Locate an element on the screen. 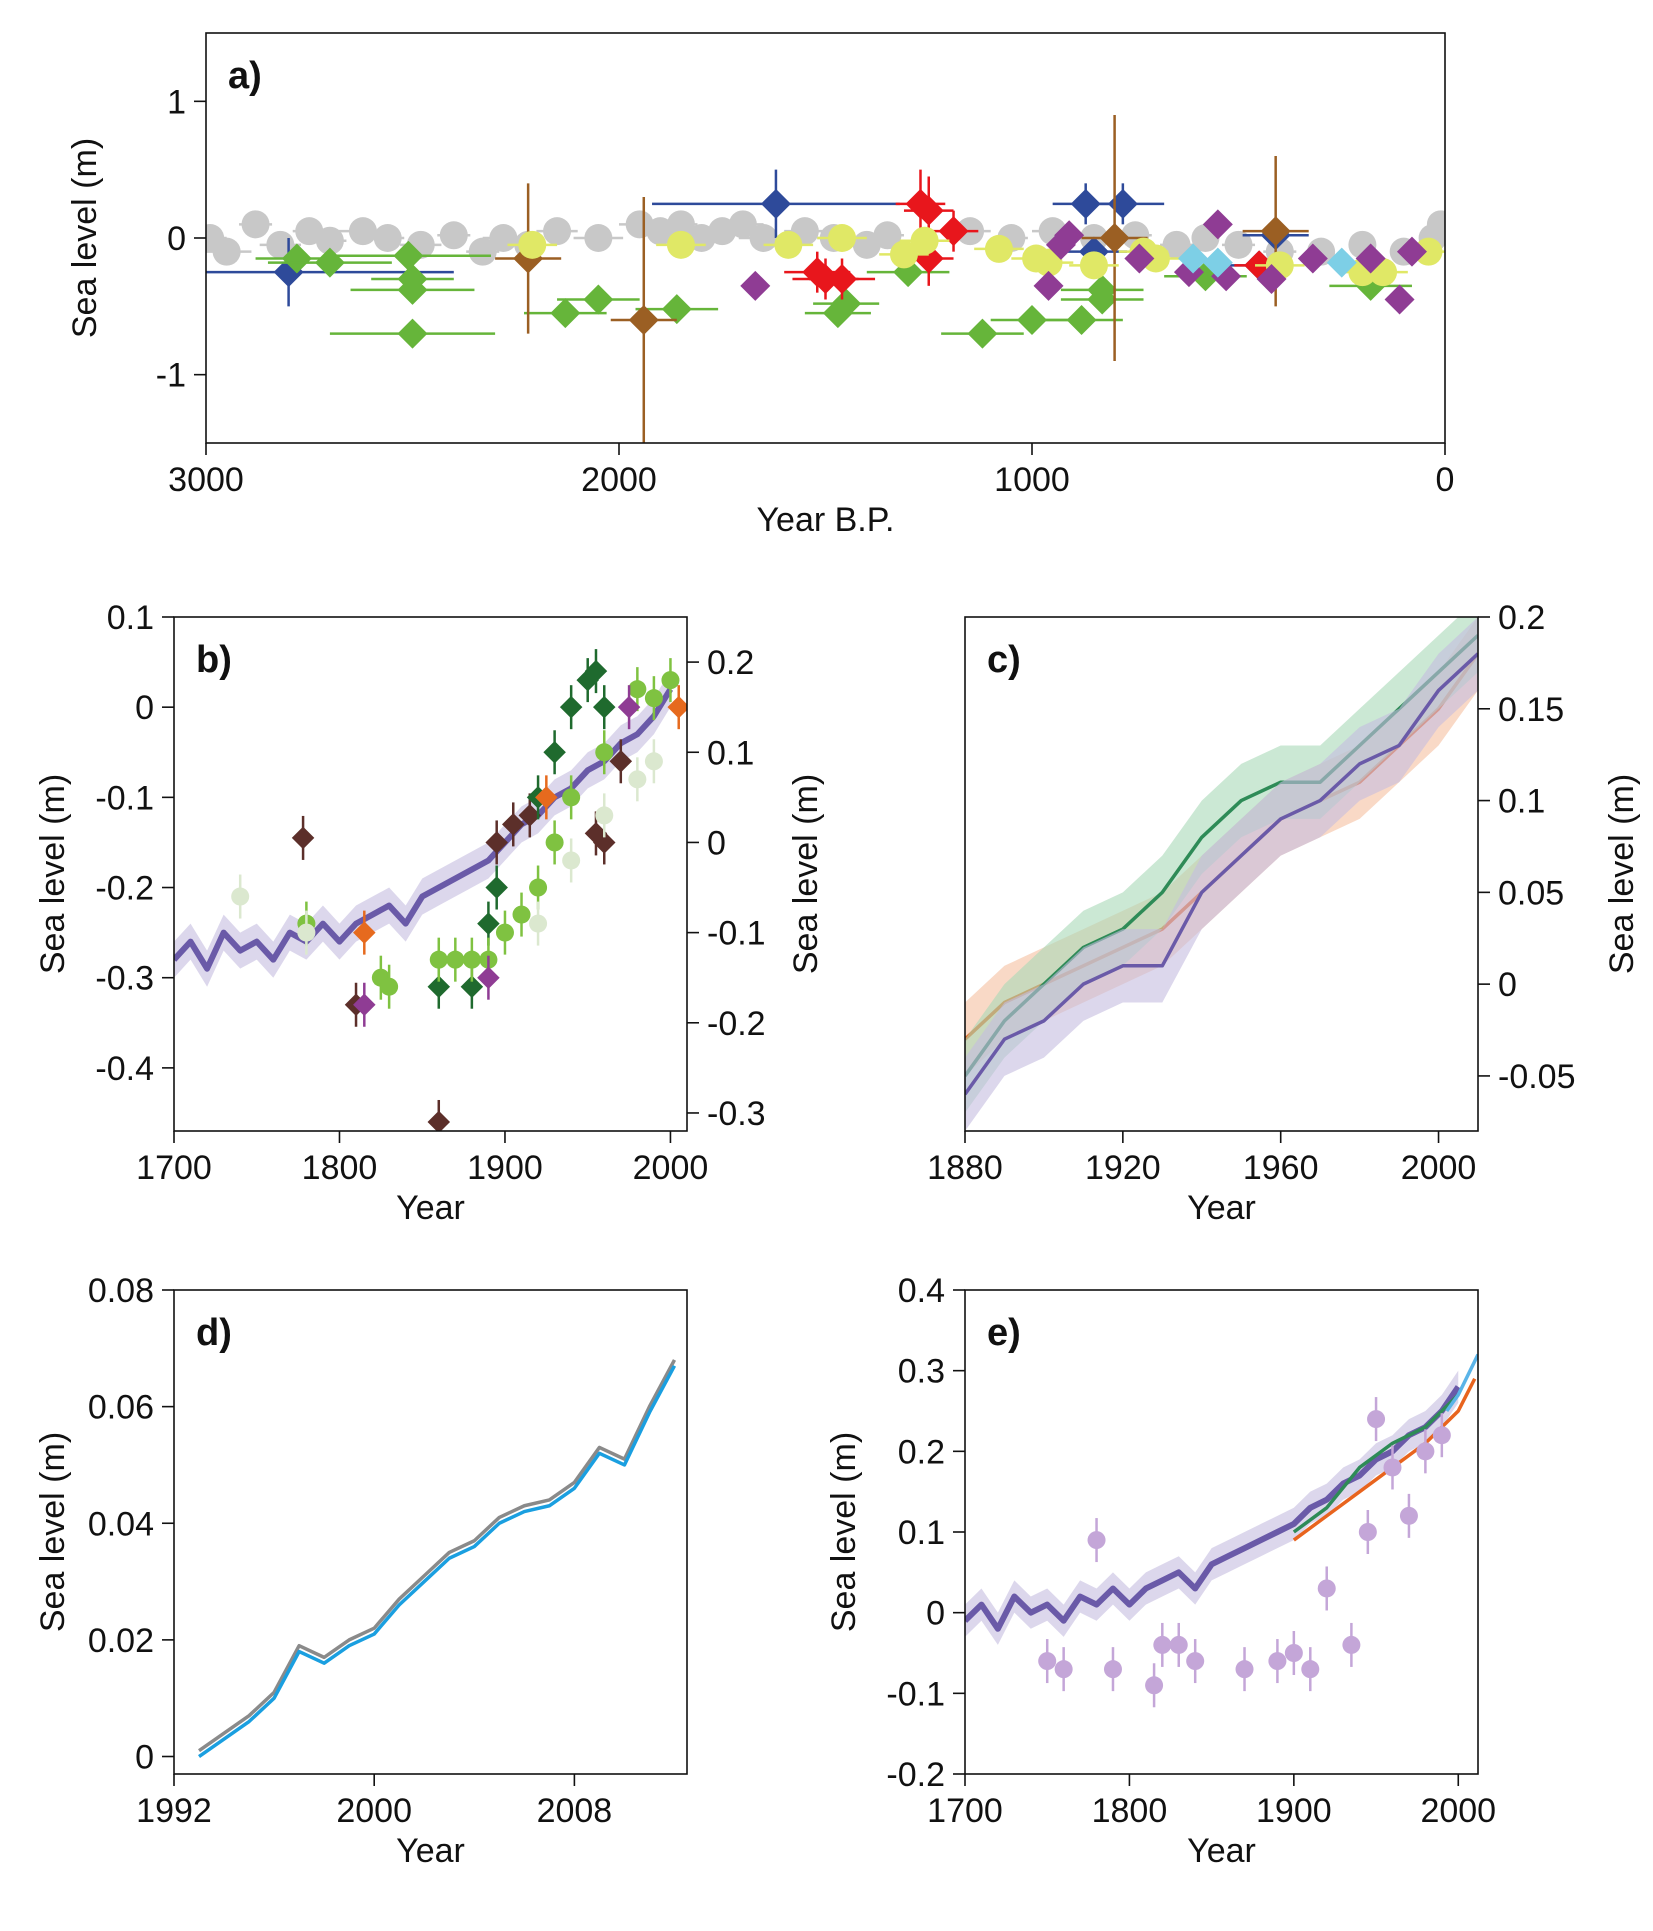 The width and height of the screenshot is (1653, 1931). y-tick-label: -0.05 is located at coordinates (1537, 1077).